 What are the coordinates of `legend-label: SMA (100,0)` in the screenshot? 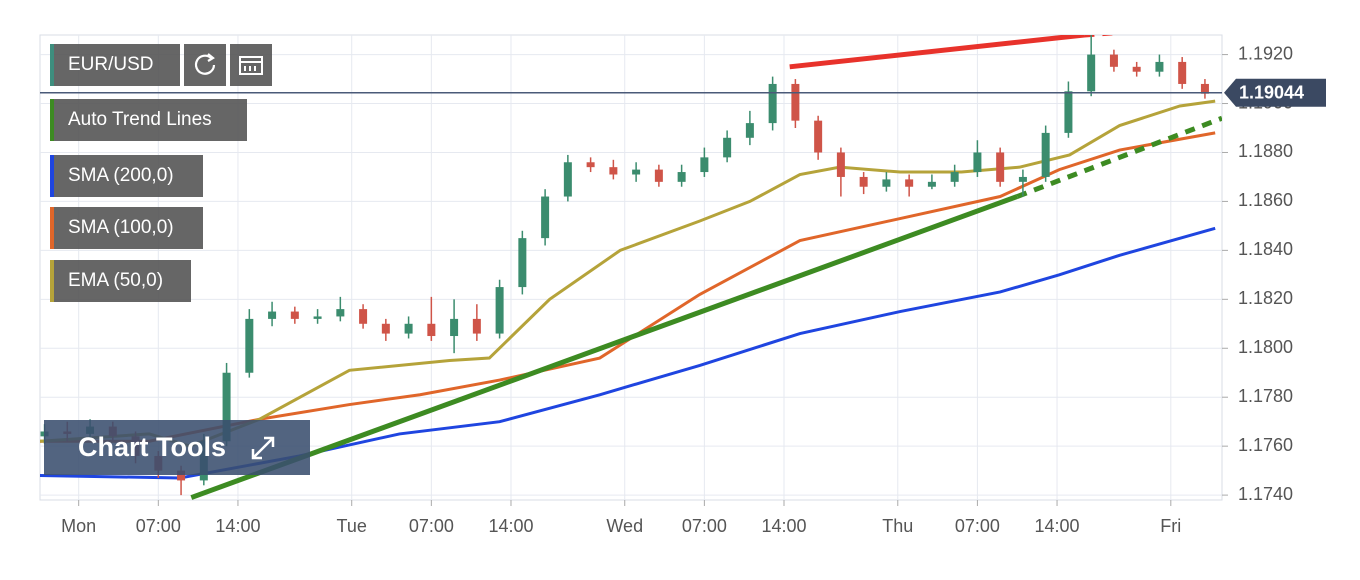 It's located at (121, 227).